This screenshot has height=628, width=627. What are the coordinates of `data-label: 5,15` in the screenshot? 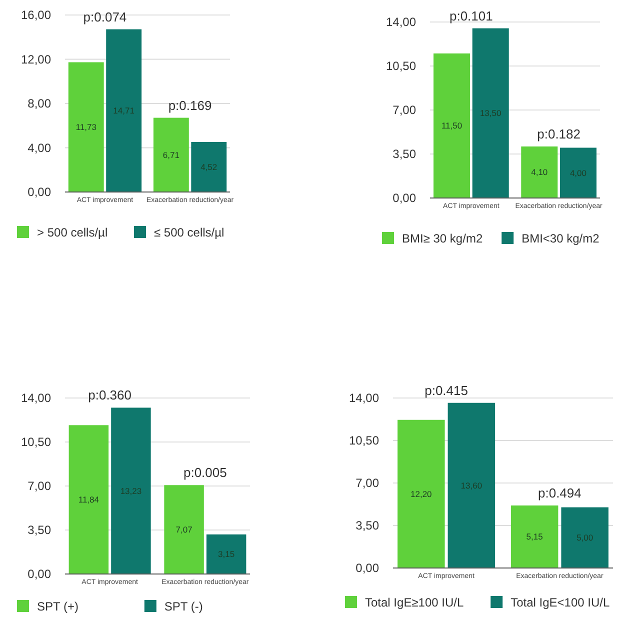 It's located at (535, 537).